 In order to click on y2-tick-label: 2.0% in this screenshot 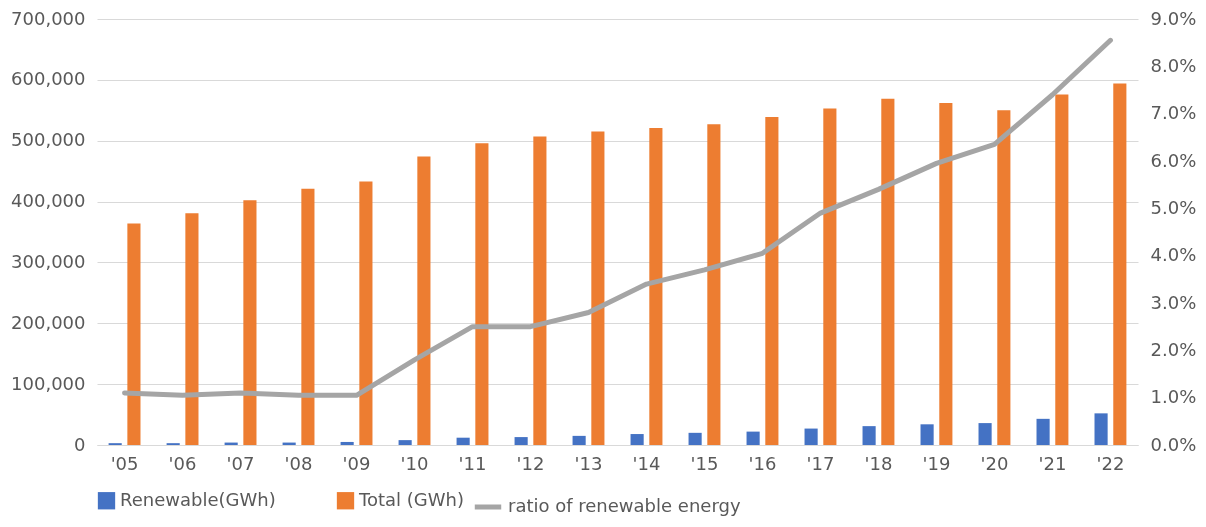, I will do `click(1173, 349)`.